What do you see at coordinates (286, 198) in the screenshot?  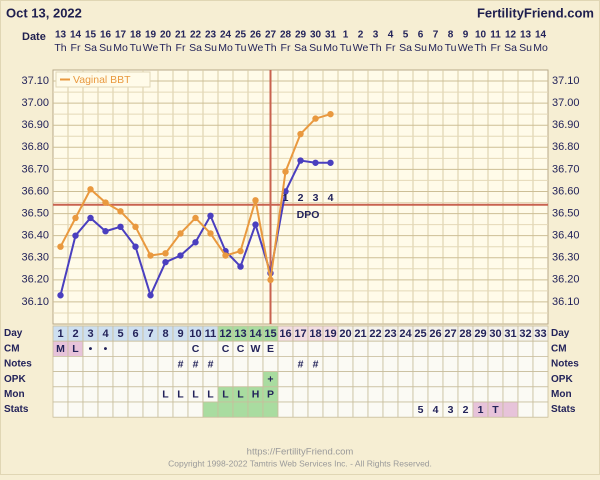 I see `dpo-number: 1` at bounding box center [286, 198].